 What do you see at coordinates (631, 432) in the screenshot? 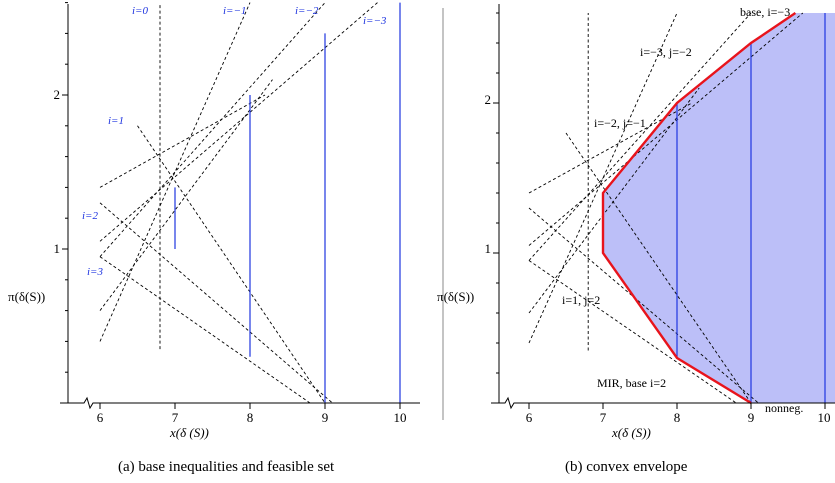
I see `b-x-axis-label: x(δ (S))` at bounding box center [631, 432].